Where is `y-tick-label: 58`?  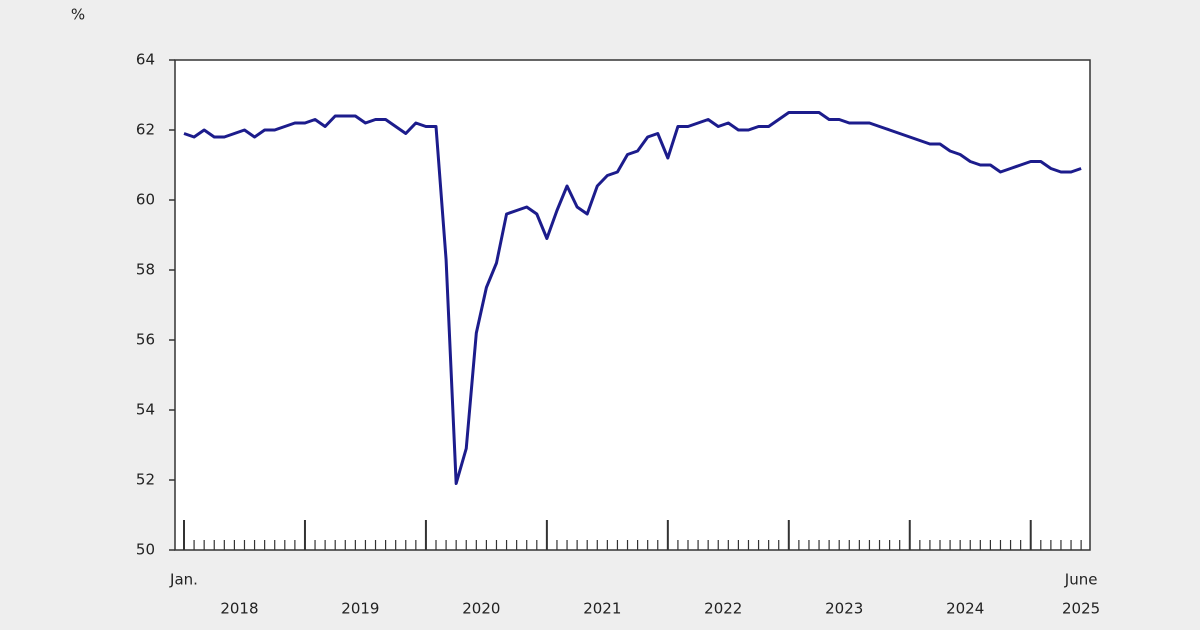 y-tick-label: 58 is located at coordinates (145, 270).